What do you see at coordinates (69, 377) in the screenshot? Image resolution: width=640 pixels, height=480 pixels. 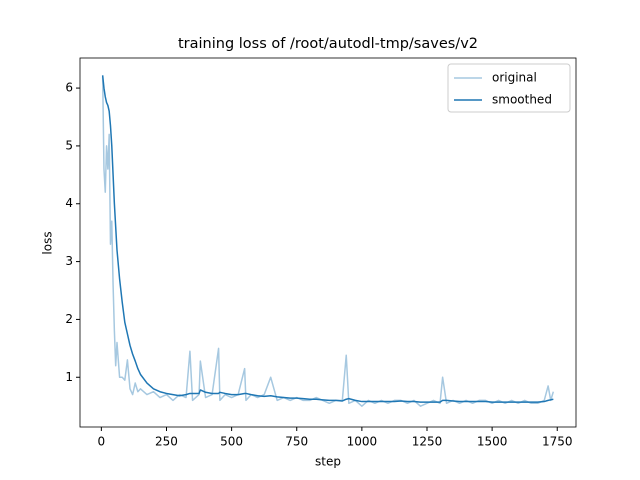 I see `y-tick-label: 1` at bounding box center [69, 377].